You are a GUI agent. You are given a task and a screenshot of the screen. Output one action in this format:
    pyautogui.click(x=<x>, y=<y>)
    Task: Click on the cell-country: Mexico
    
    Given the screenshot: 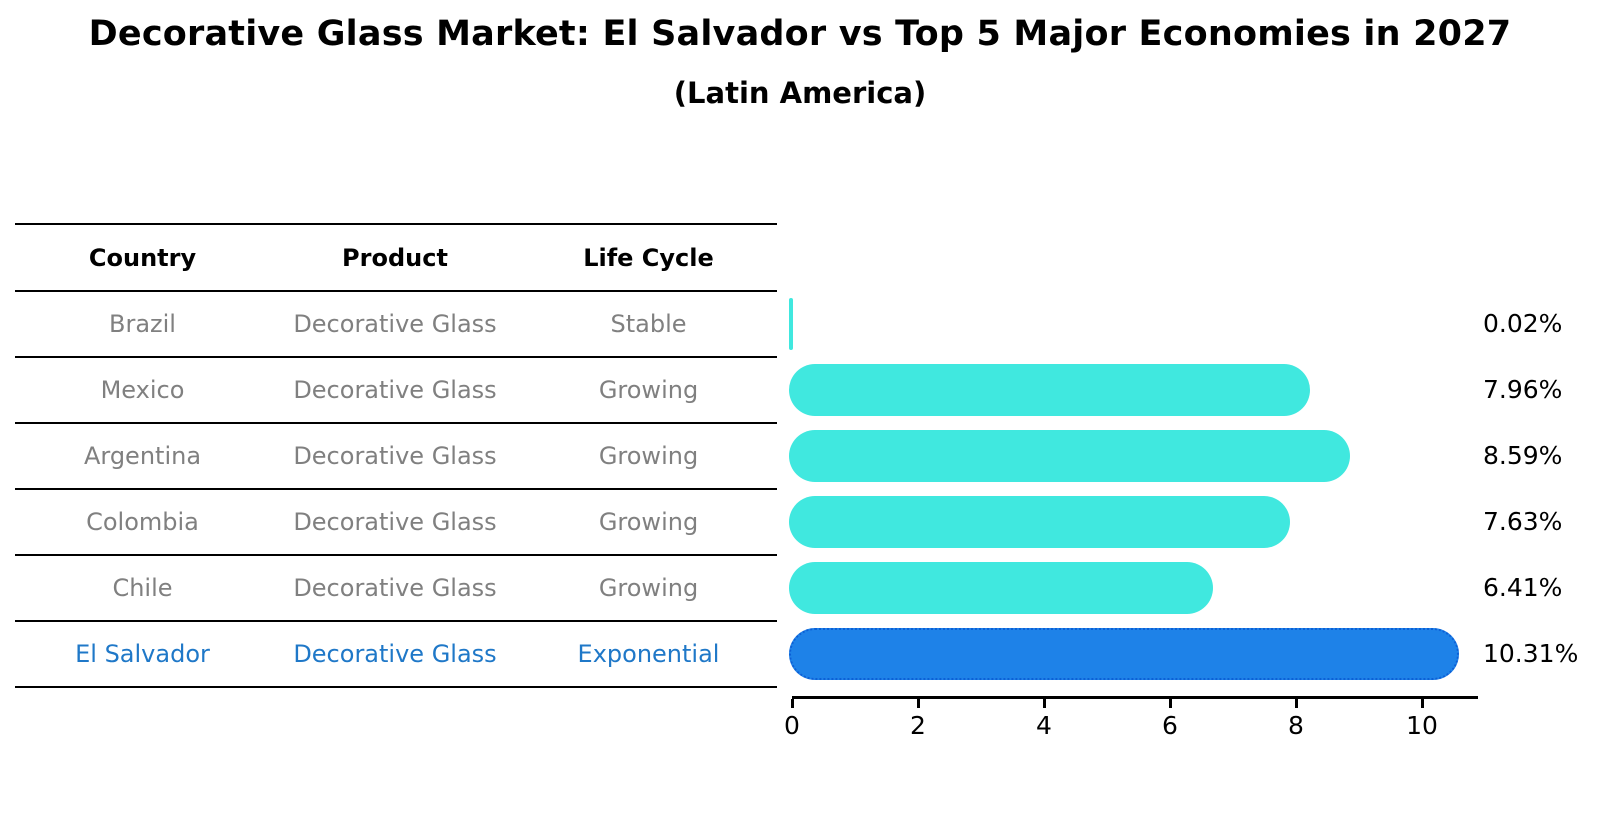 What is the action you would take?
    pyautogui.click(x=142, y=390)
    